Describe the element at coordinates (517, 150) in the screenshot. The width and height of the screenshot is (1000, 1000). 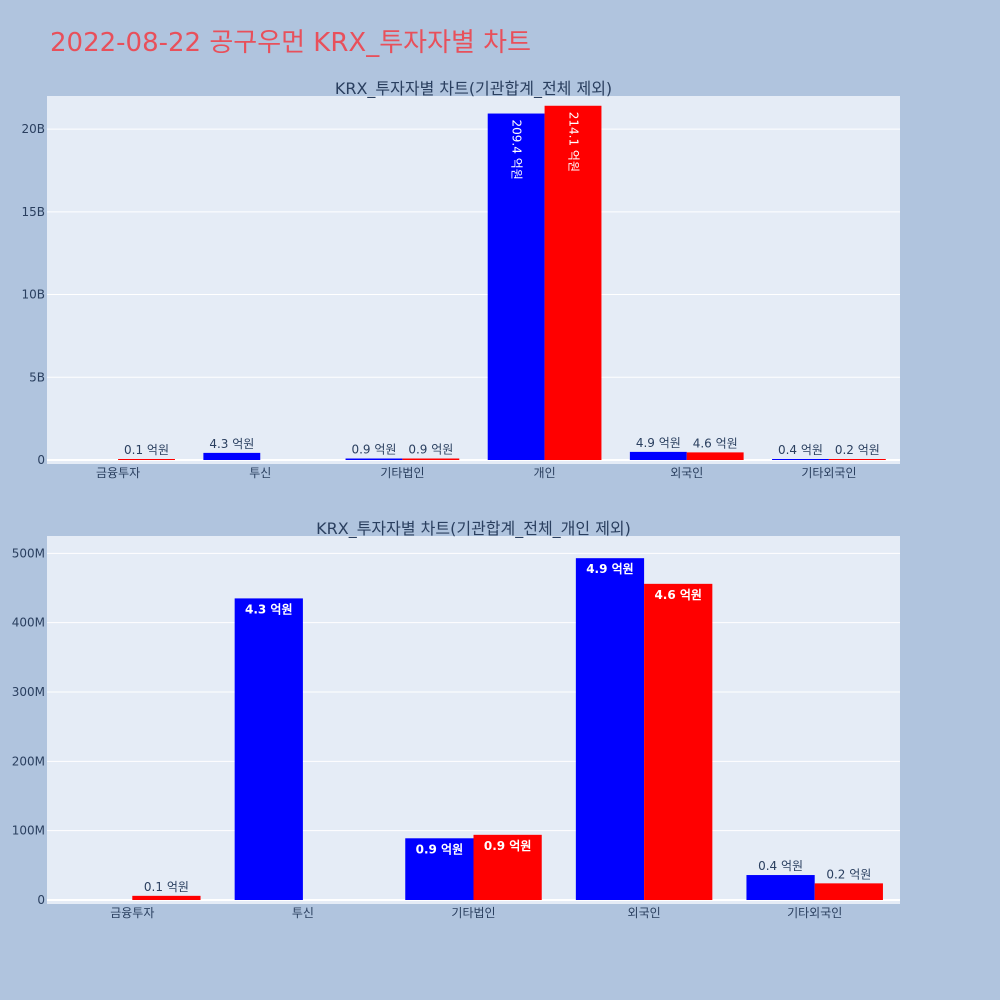
I see `data-label: 209.4 억원` at that location.